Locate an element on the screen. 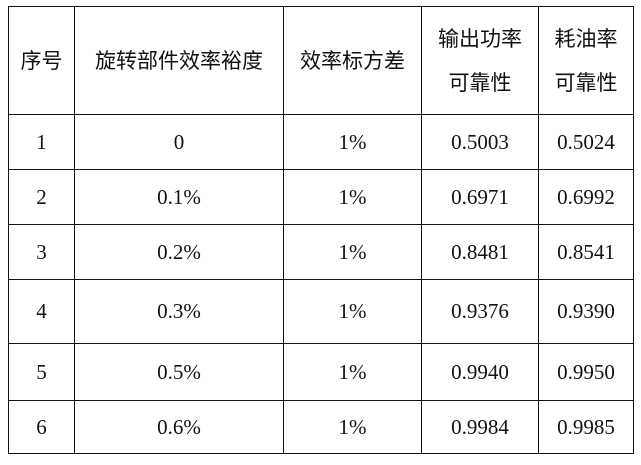  table-row: 2 0.1% 1% 0.6971 0.6992 is located at coordinates (321, 197).